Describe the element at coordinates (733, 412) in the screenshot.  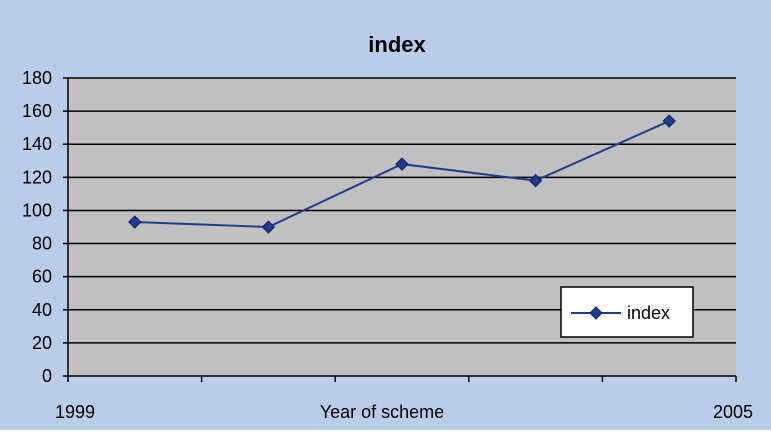
I see `x-tick-label-end: 2005` at that location.